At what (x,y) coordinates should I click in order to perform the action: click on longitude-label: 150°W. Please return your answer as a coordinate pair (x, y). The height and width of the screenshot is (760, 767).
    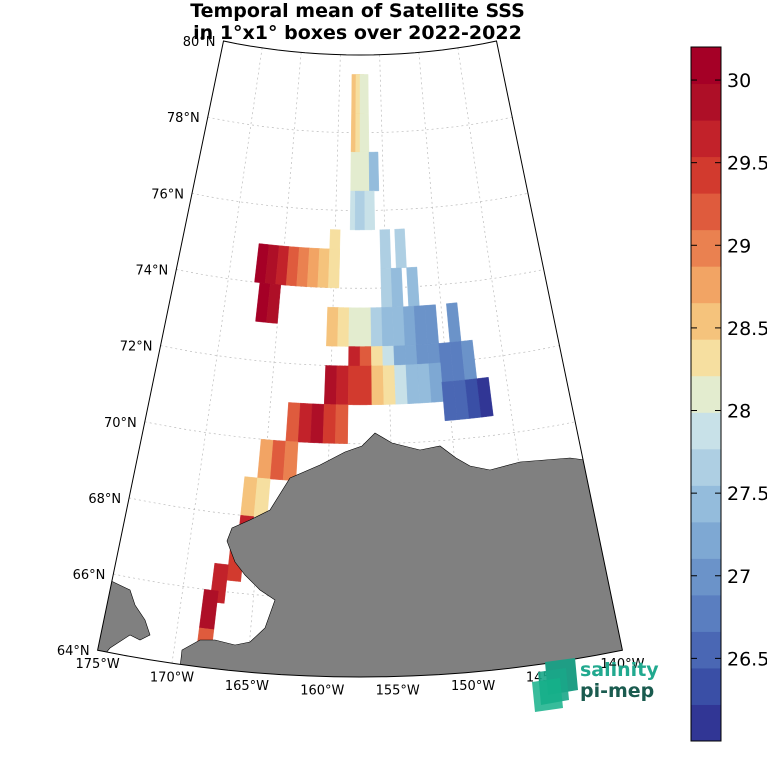
    Looking at the image, I should click on (473, 686).